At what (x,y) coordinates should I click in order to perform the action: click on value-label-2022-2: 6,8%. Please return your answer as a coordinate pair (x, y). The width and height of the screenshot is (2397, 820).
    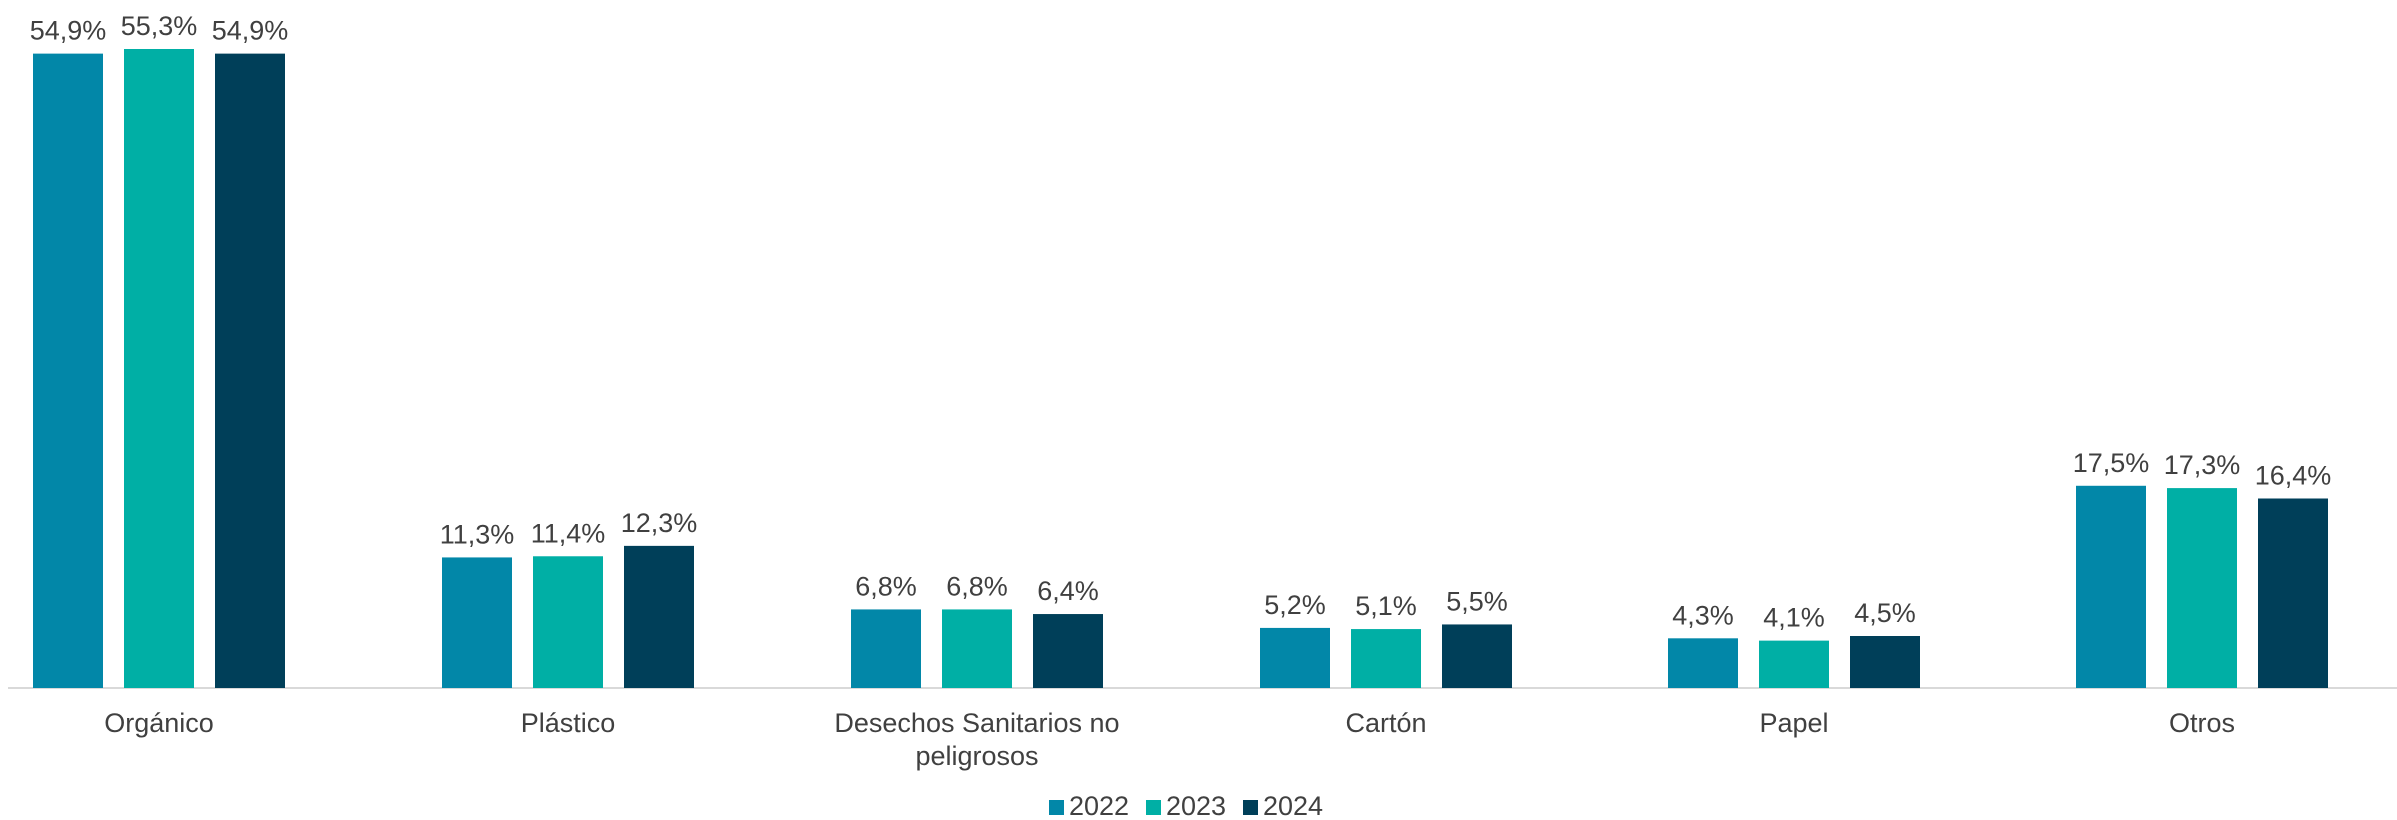
    Looking at the image, I should click on (886, 586).